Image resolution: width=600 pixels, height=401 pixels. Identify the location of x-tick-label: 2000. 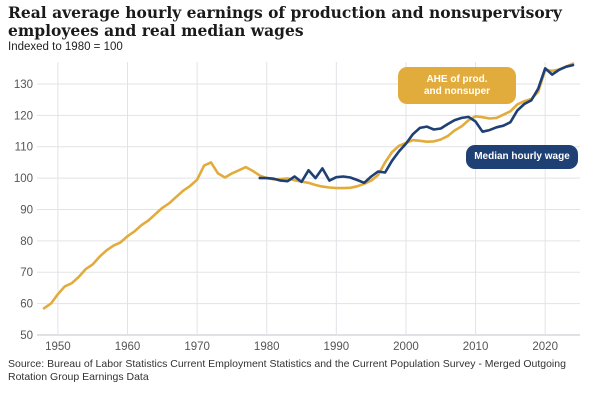
(406, 347).